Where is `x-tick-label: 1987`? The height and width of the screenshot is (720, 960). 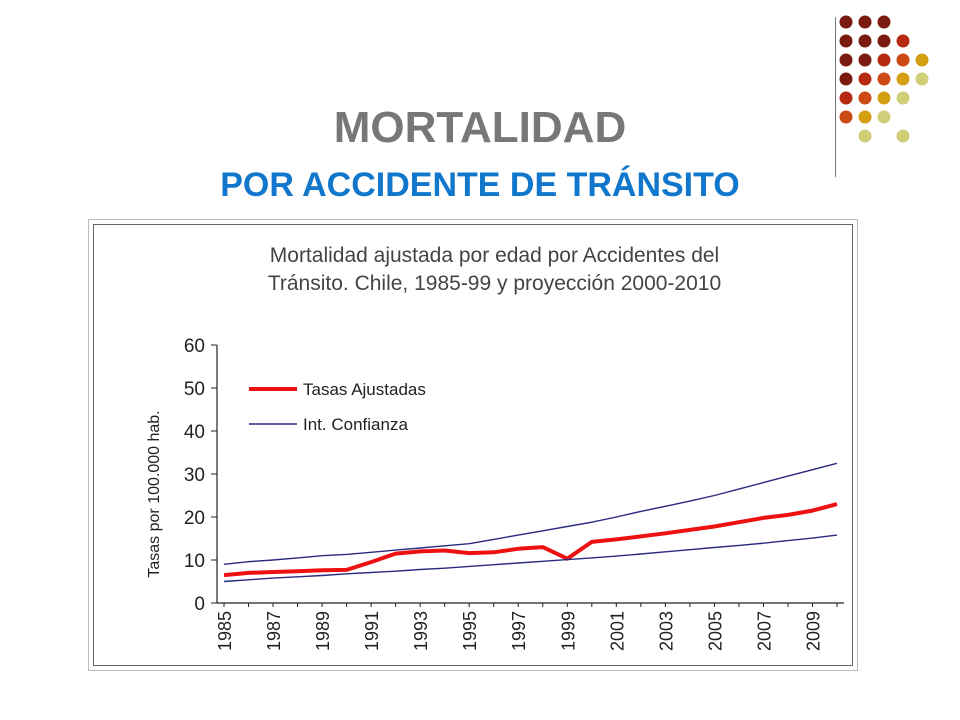
x-tick-label: 1987 is located at coordinates (274, 631).